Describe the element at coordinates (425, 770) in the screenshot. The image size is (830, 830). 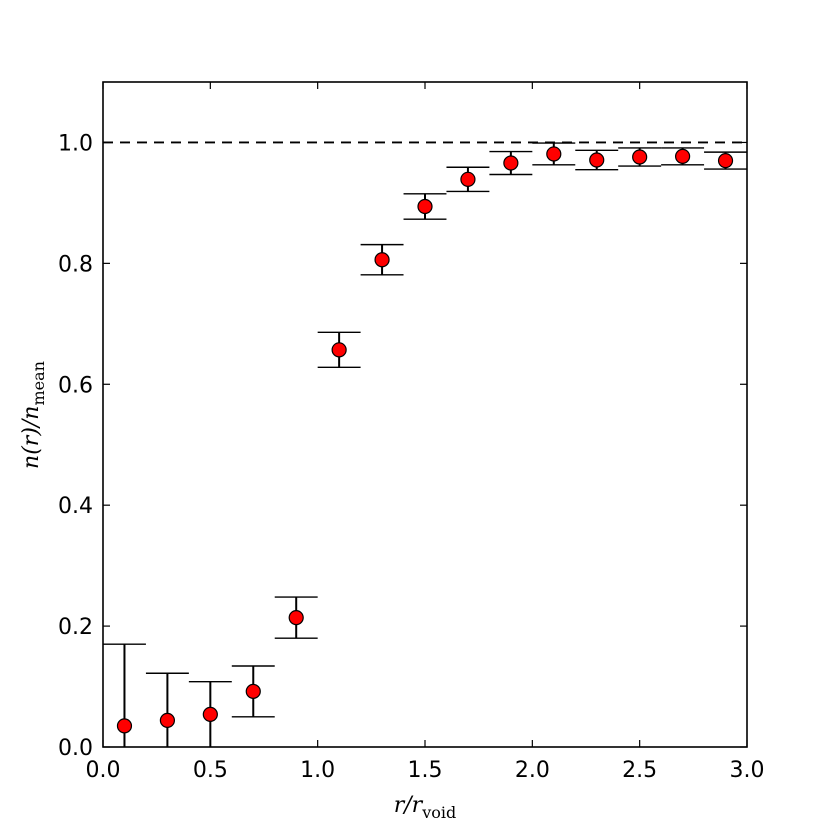
I see `x-tick-label: 1.5` at that location.